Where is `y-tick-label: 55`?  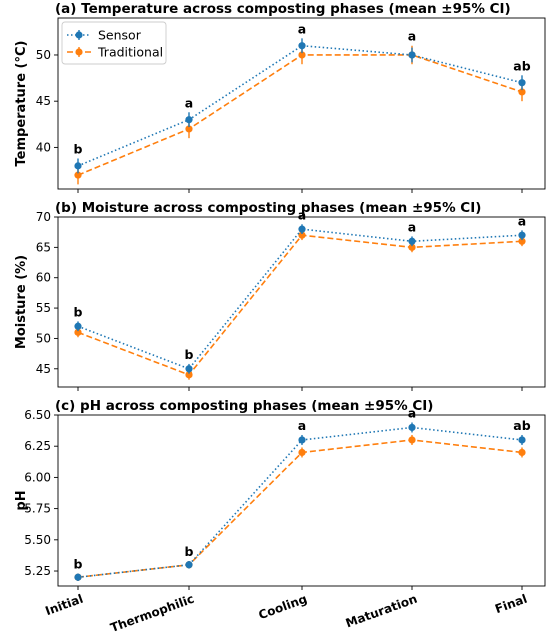
y-tick-label: 55 is located at coordinates (43, 308).